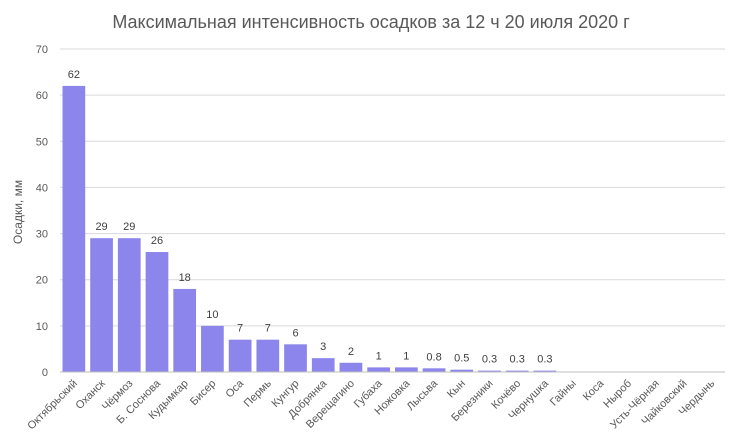 The height and width of the screenshot is (445, 742). Describe the element at coordinates (42, 281) in the screenshot. I see `y-tick-label: 20` at that location.